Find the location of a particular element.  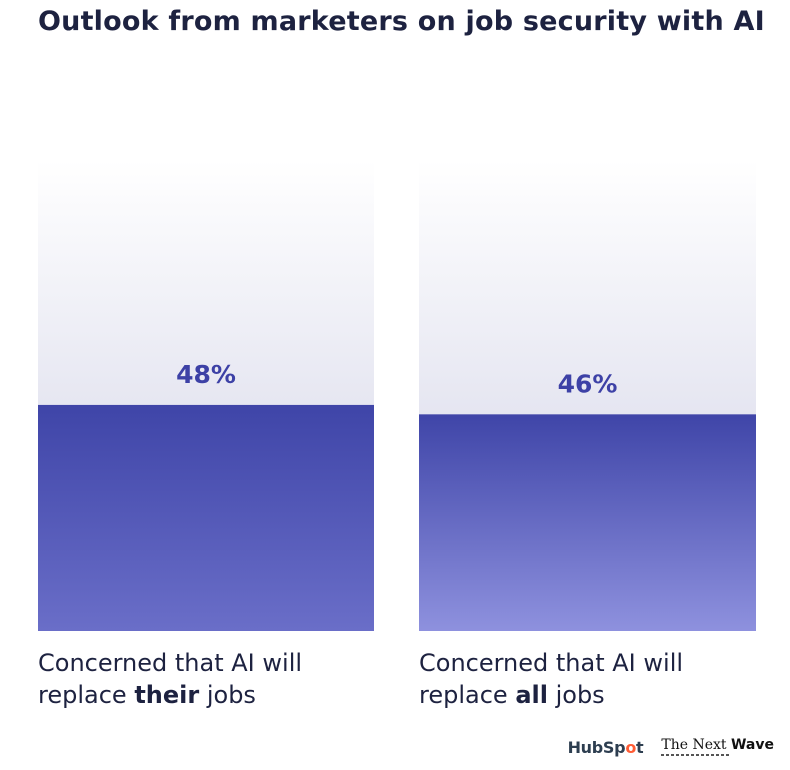

logo-subtitle-decoration is located at coordinates (696, 755).